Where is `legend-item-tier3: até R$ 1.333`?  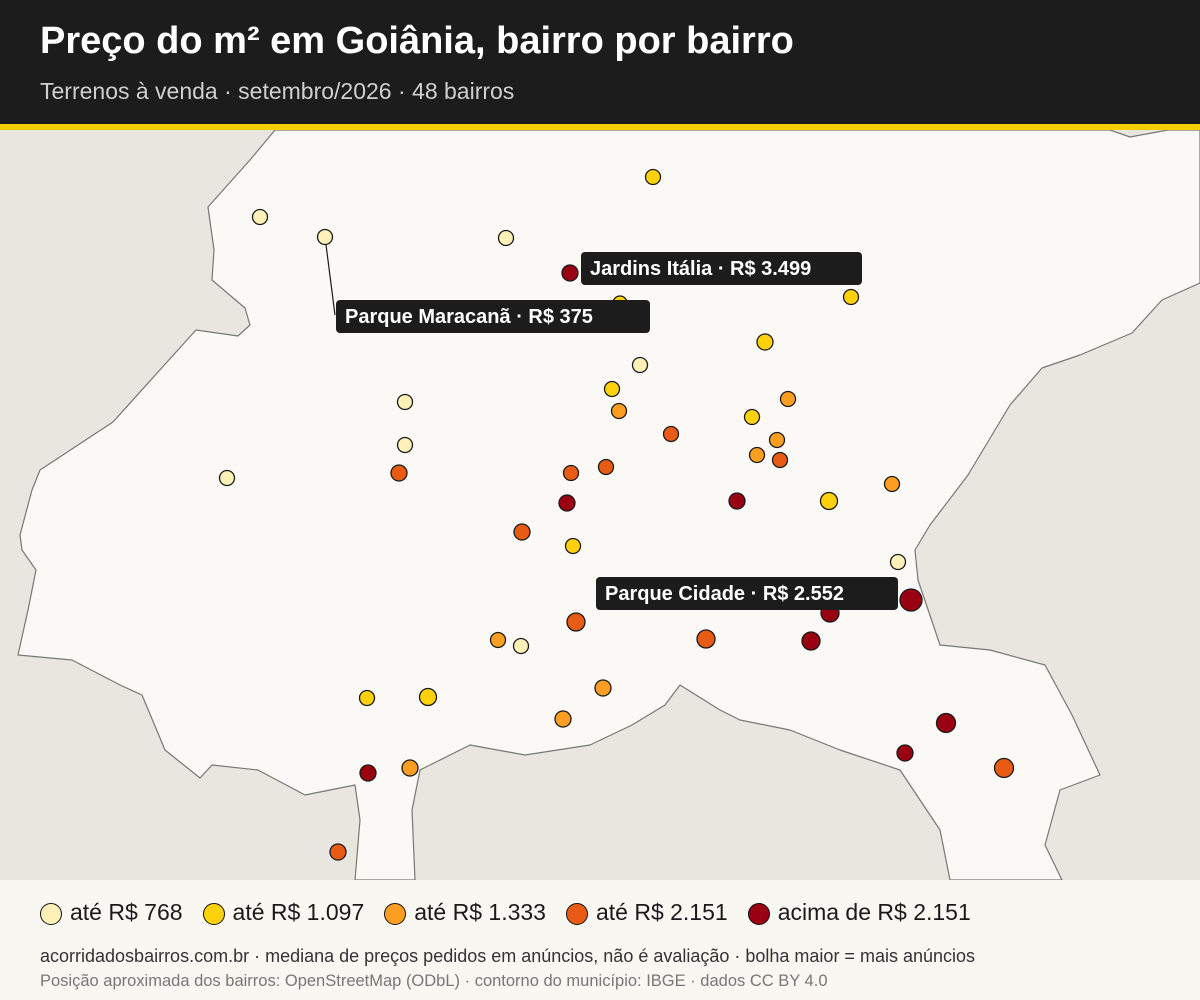 legend-item-tier3: até R$ 1.333 is located at coordinates (465, 912).